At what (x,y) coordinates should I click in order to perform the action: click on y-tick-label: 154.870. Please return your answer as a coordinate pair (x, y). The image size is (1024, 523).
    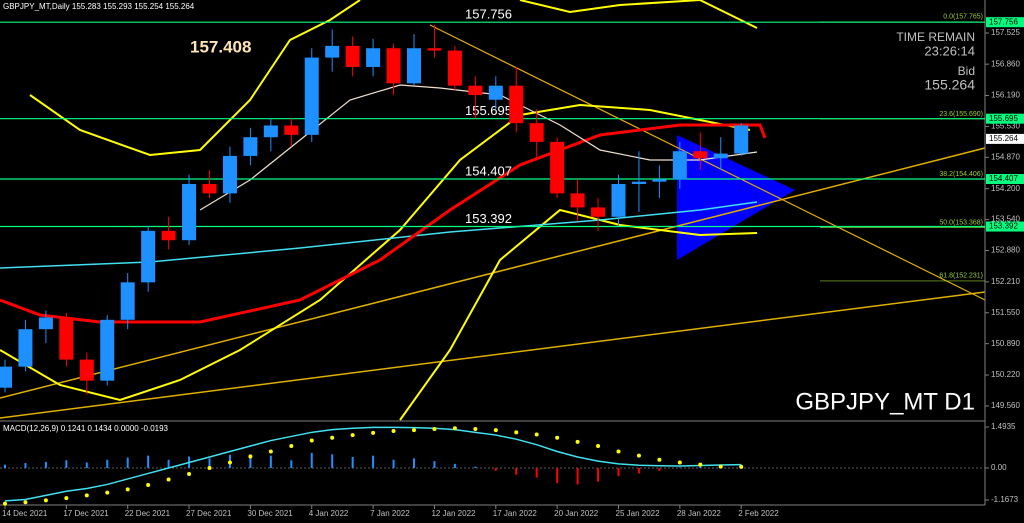
    Looking at the image, I should click on (1005, 156).